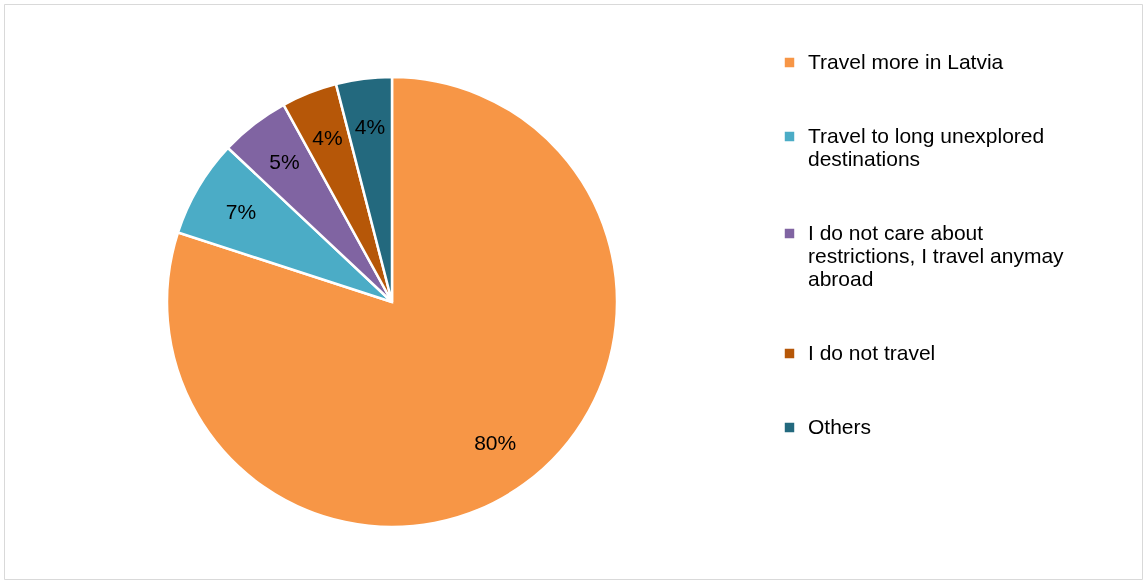 This screenshot has width=1148, height=585. Describe the element at coordinates (906, 61) in the screenshot. I see `legend-label: Travel more in Latvia` at that location.